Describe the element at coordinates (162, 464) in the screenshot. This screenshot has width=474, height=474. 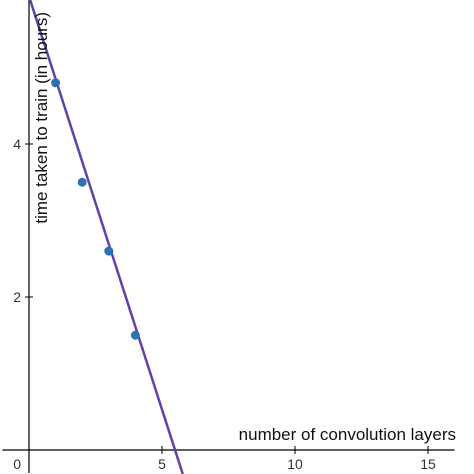
I see `x-tick-label: 5` at that location.